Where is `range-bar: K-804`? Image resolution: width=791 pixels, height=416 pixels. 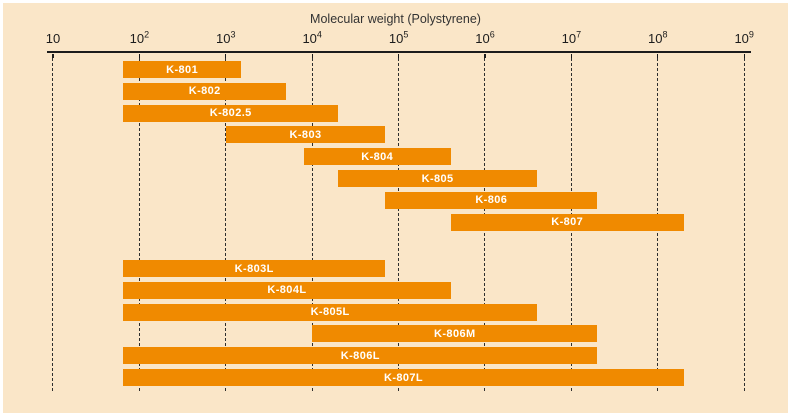
range-bar: K-804 is located at coordinates (377, 157).